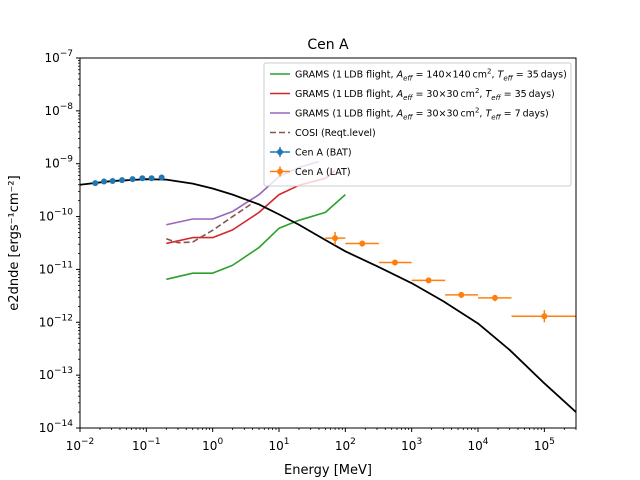  Describe the element at coordinates (278, 445) in the screenshot. I see `x-tick-label-3: 10¹` at that location.